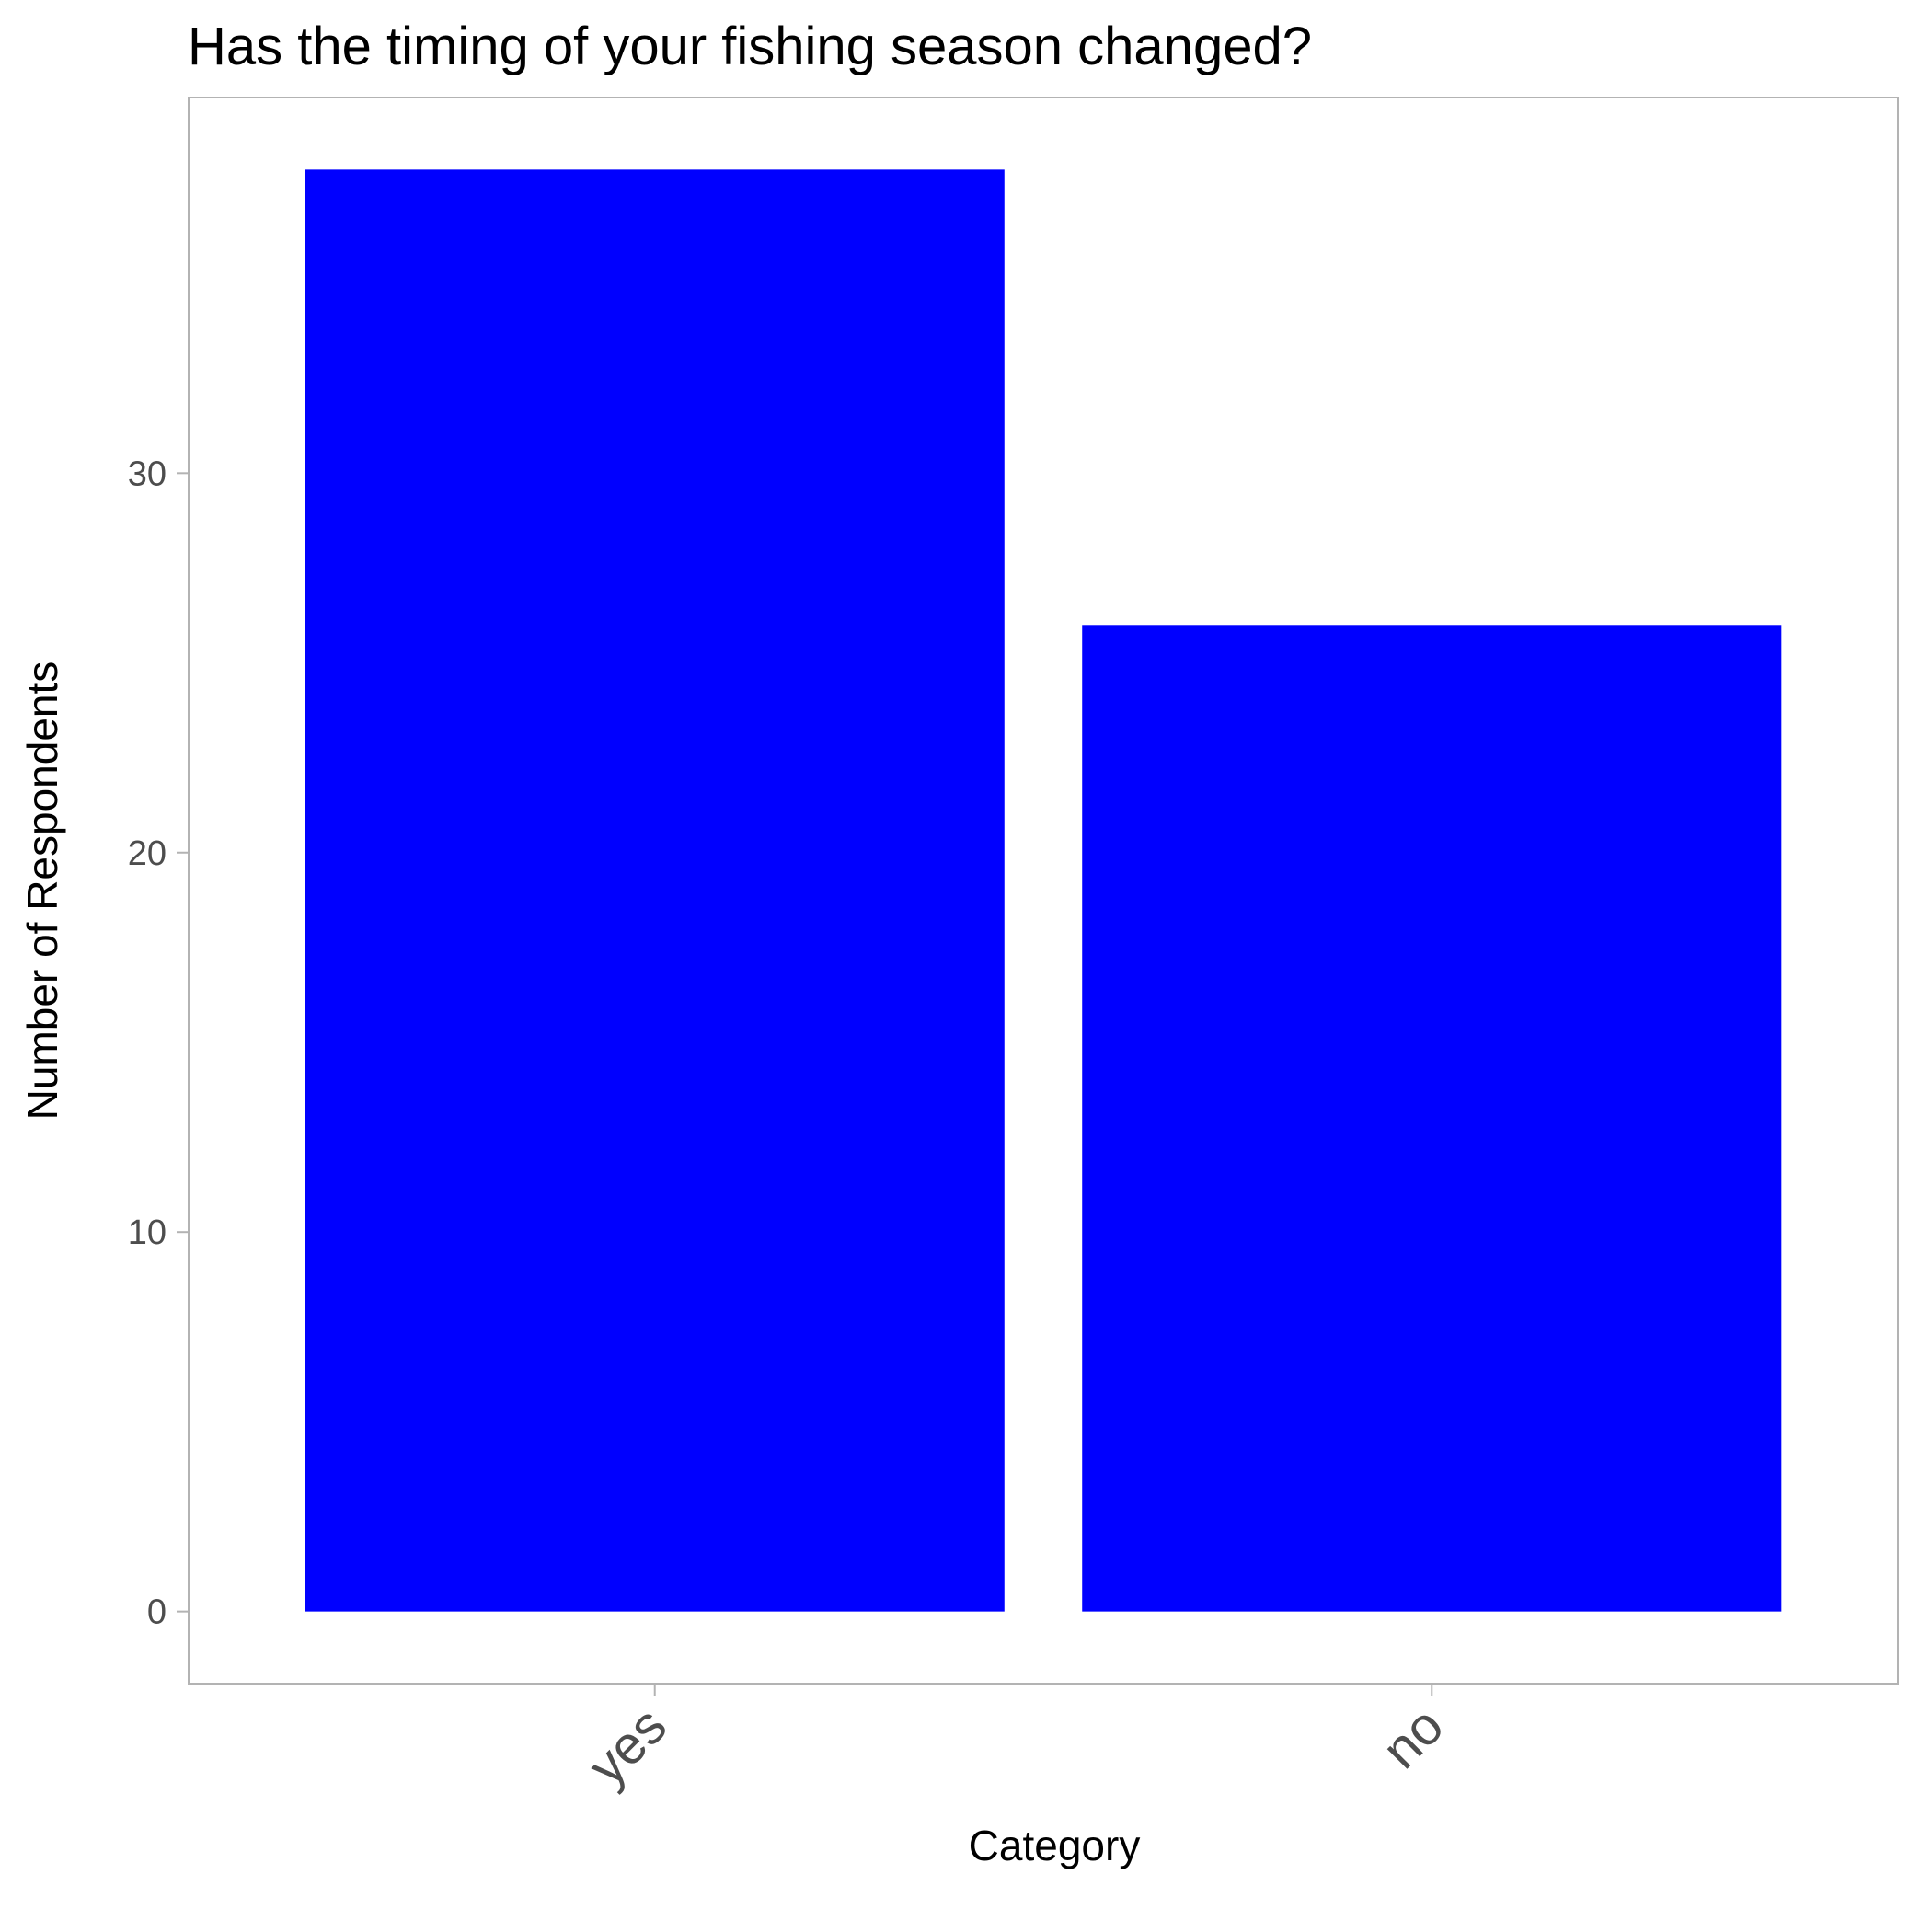 This screenshot has width=1932, height=1932. Describe the element at coordinates (1055, 1845) in the screenshot. I see `x-axis-title: Category` at that location.